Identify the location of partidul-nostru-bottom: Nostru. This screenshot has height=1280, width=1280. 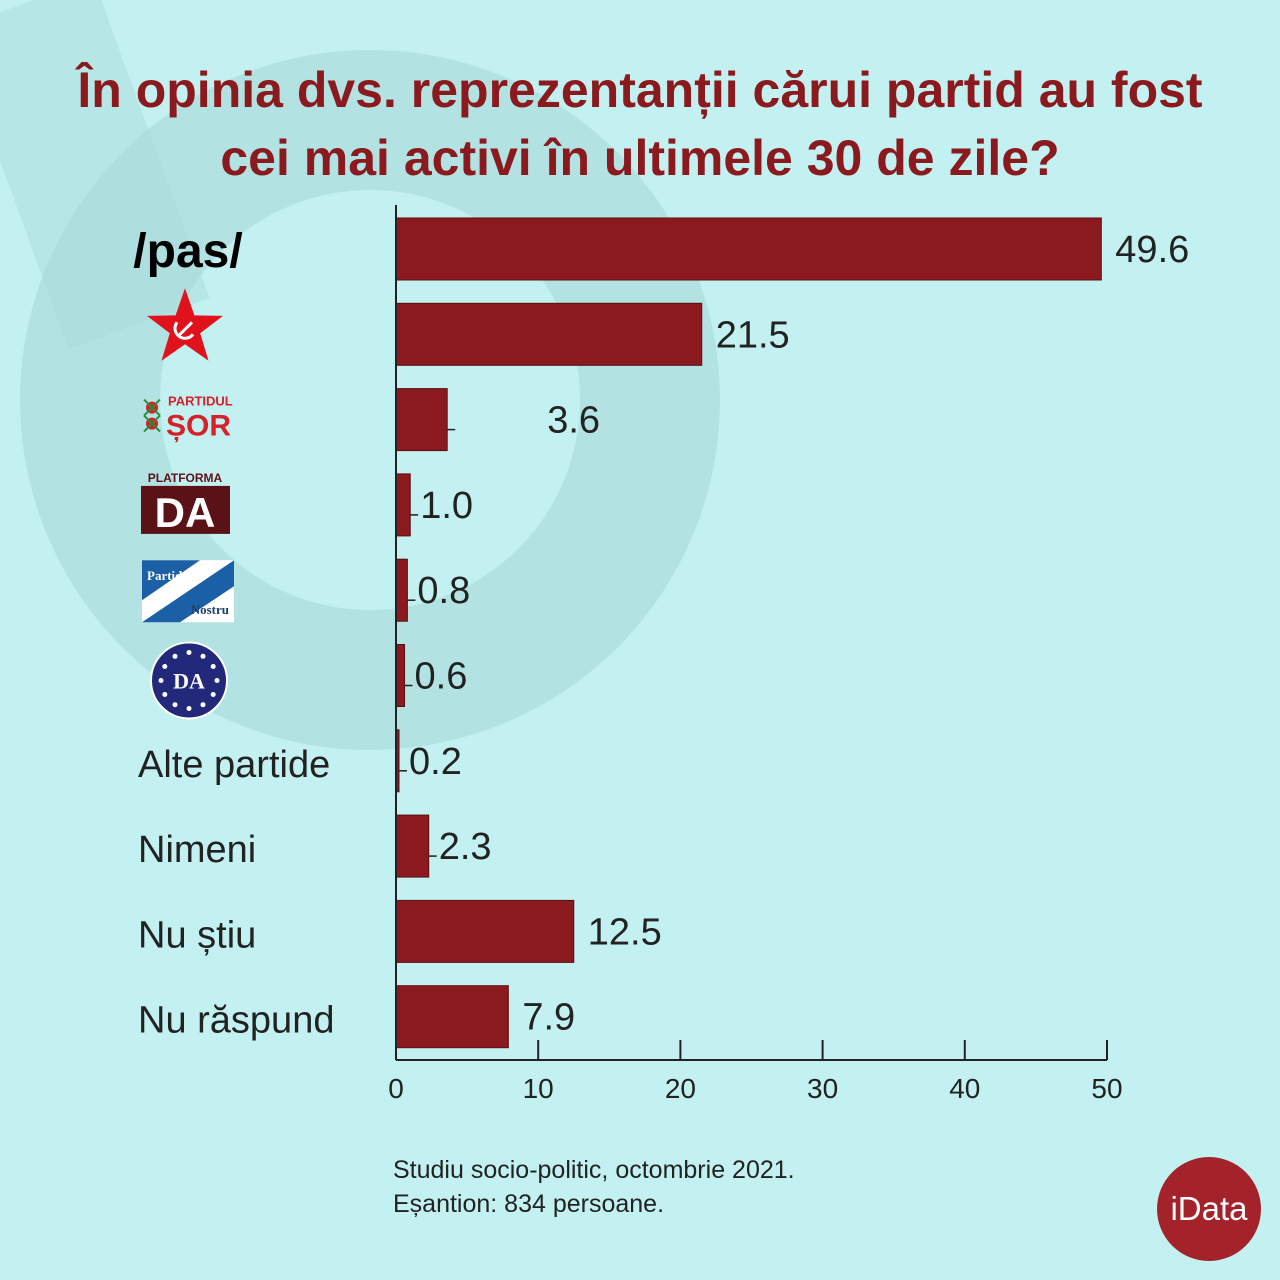
(210, 609).